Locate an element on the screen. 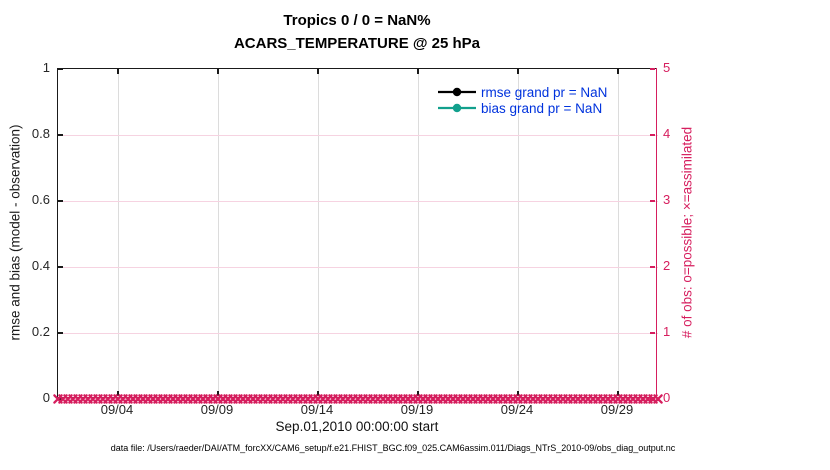 Image resolution: width=830 pixels, height=470 pixels. legend: rmse grand pr = NaN bias grand pr = NaN is located at coordinates (522, 100).